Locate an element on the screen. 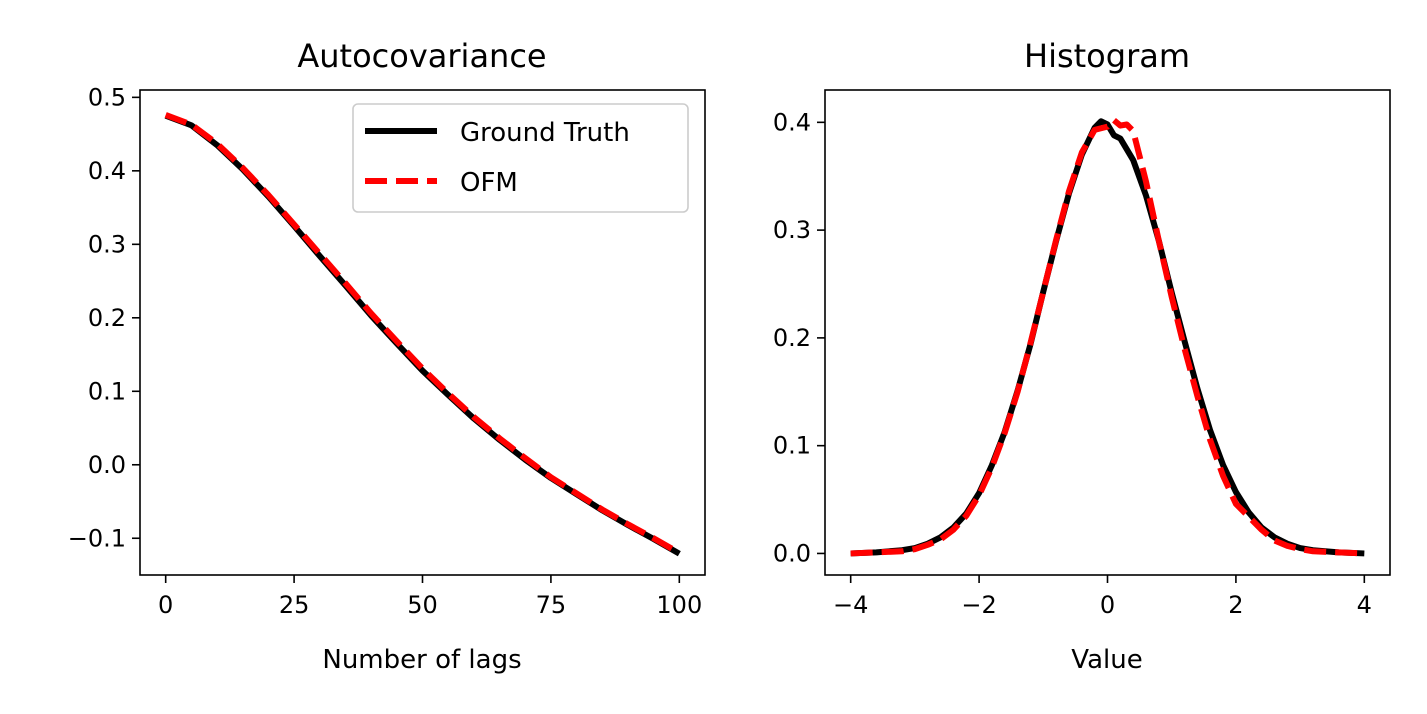 Image resolution: width=1427 pixels, height=714 pixels. autocovariance-y-ticks: −0.1 0.0 0.1 0.2 0.3 0.4 0.5 is located at coordinates (104, 317).